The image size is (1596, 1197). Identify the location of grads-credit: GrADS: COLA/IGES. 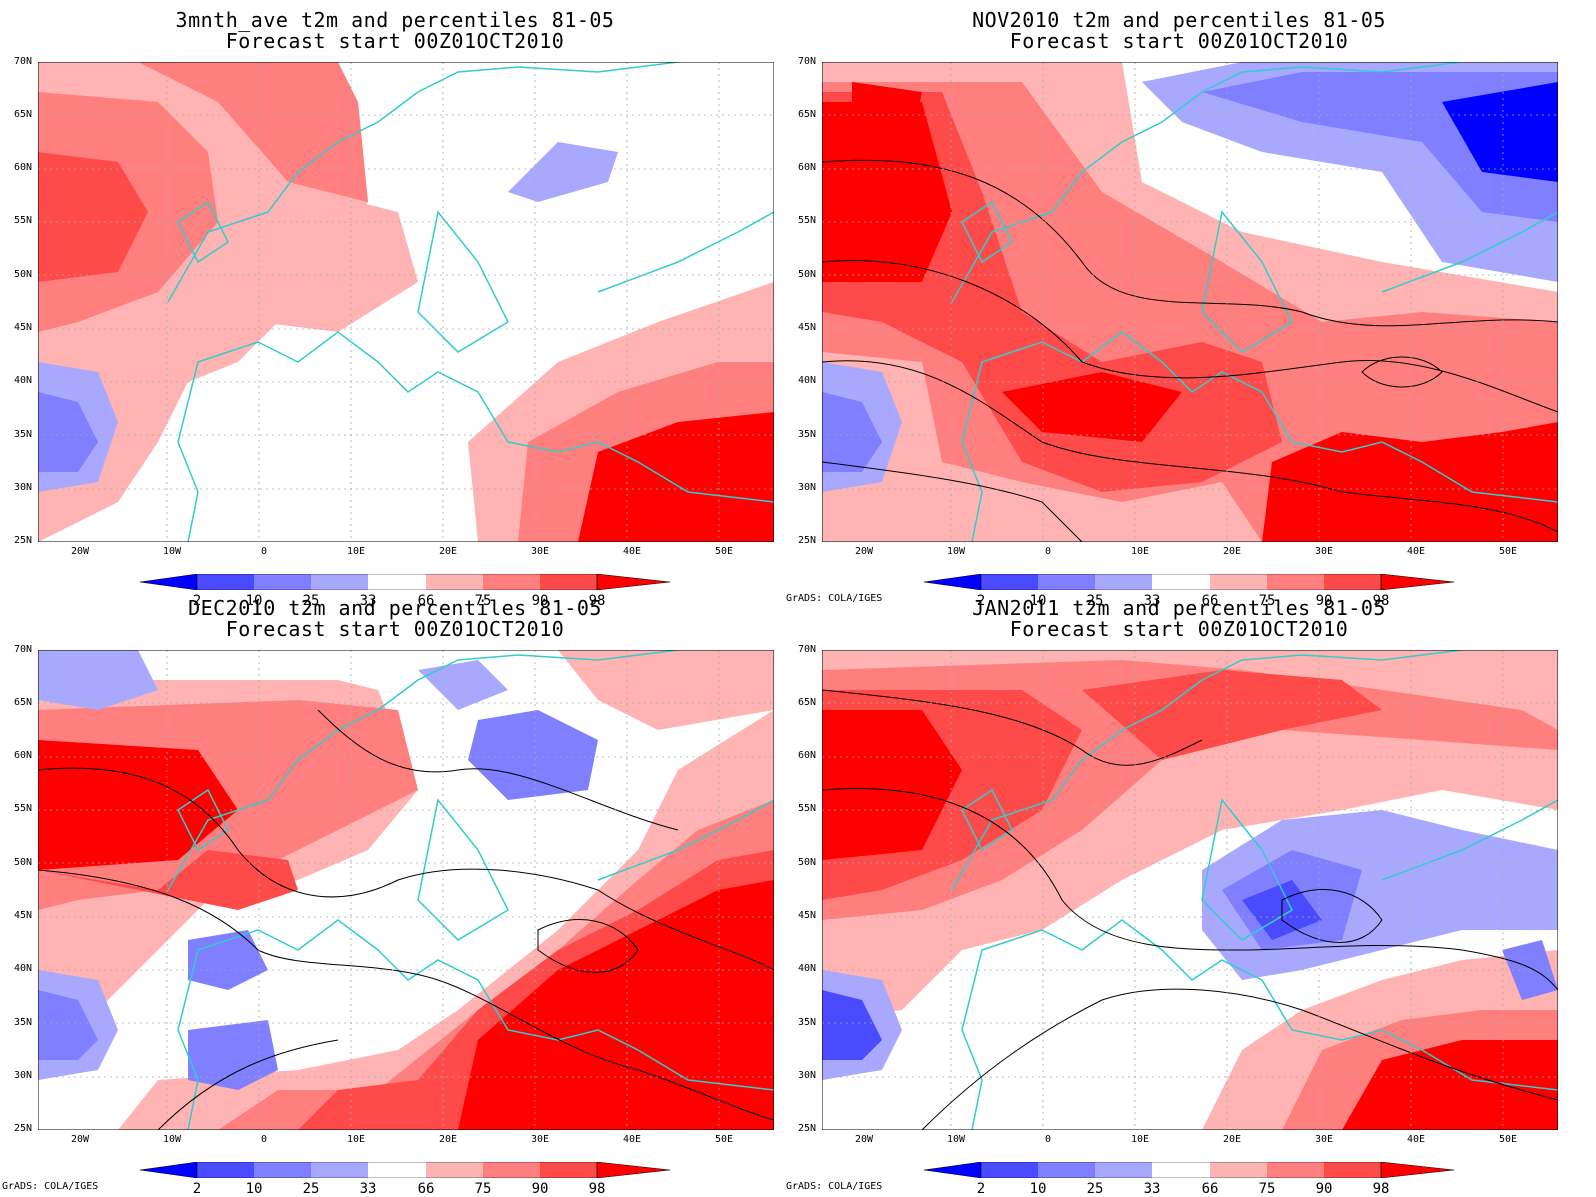
(50, 1186).